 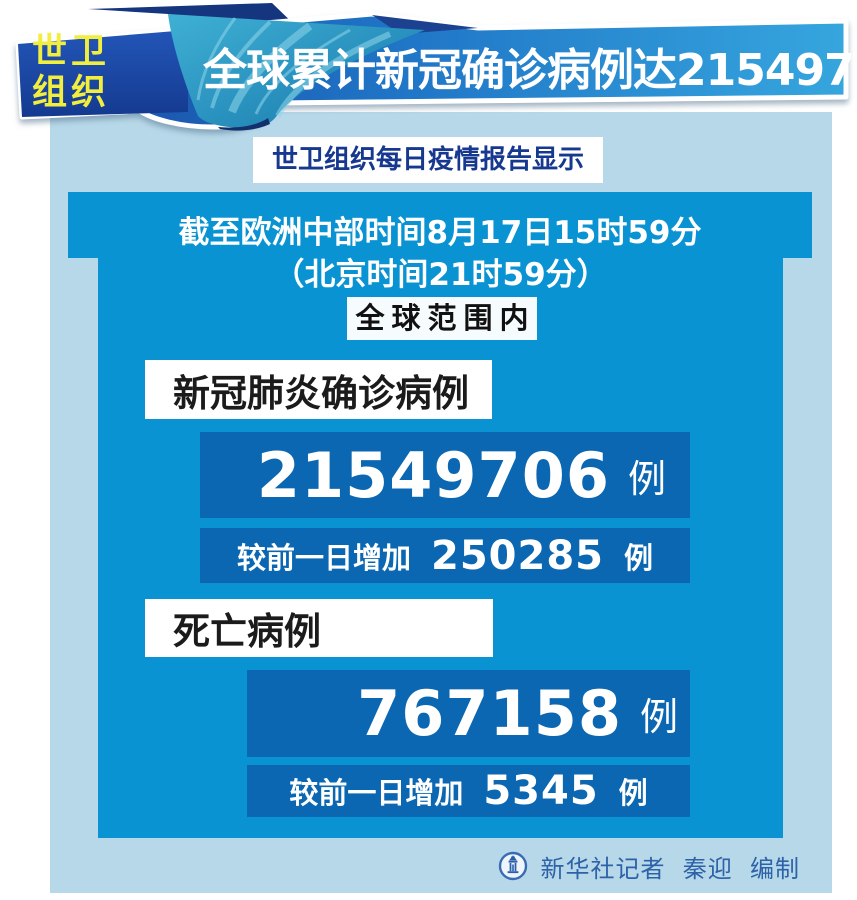 I want to click on deaths-total-box: 767158 例, so click(x=468, y=713).